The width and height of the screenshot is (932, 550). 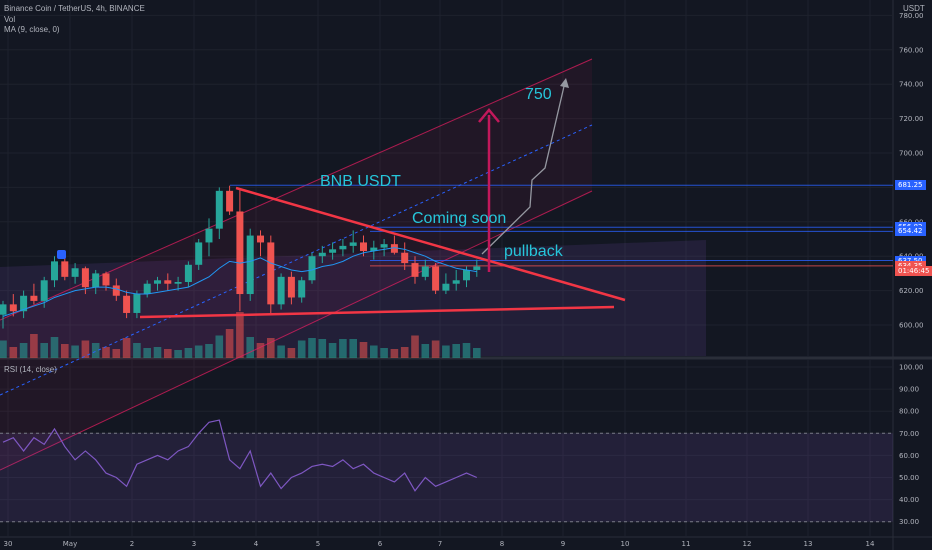 What do you see at coordinates (30, 369) in the screenshot?
I see `rsi-indicator-label: RSI (14, close)` at bounding box center [30, 369].